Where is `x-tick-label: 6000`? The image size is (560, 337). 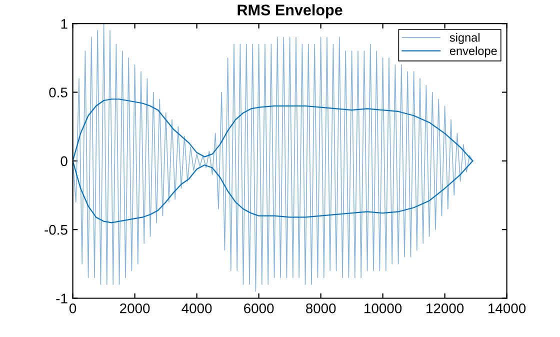 x-tick-label: 6000 is located at coordinates (259, 308).